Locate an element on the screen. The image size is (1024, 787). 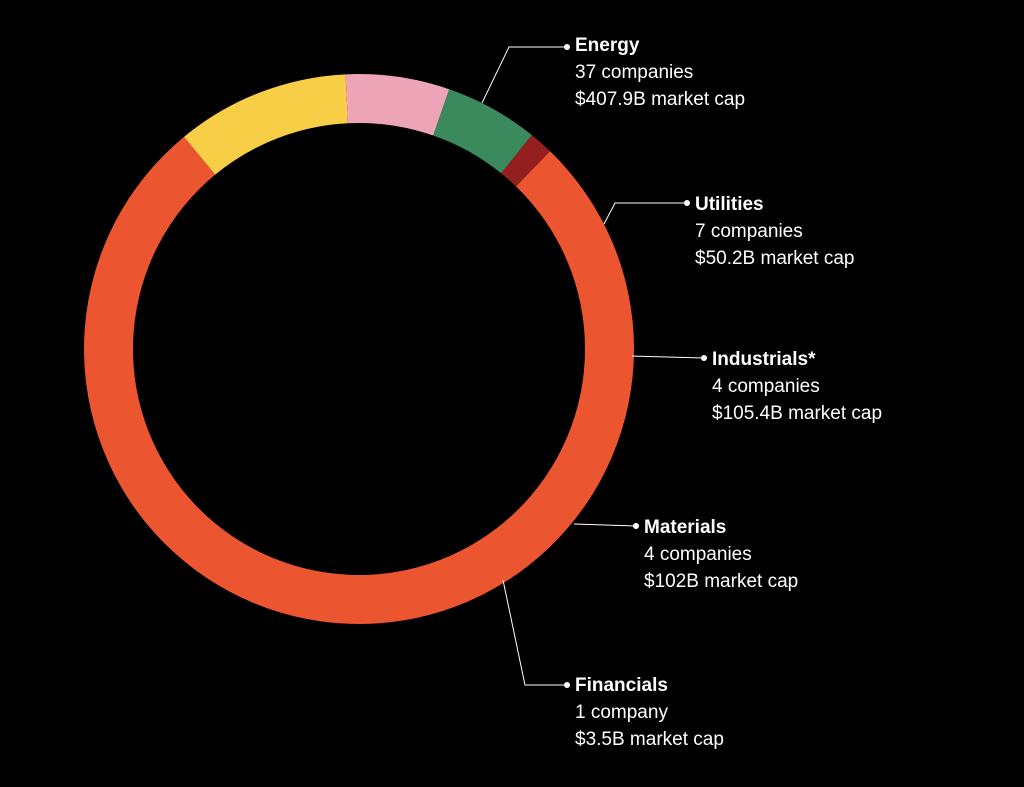
energy-market-cap: $407.9B market cap is located at coordinates (660, 99).